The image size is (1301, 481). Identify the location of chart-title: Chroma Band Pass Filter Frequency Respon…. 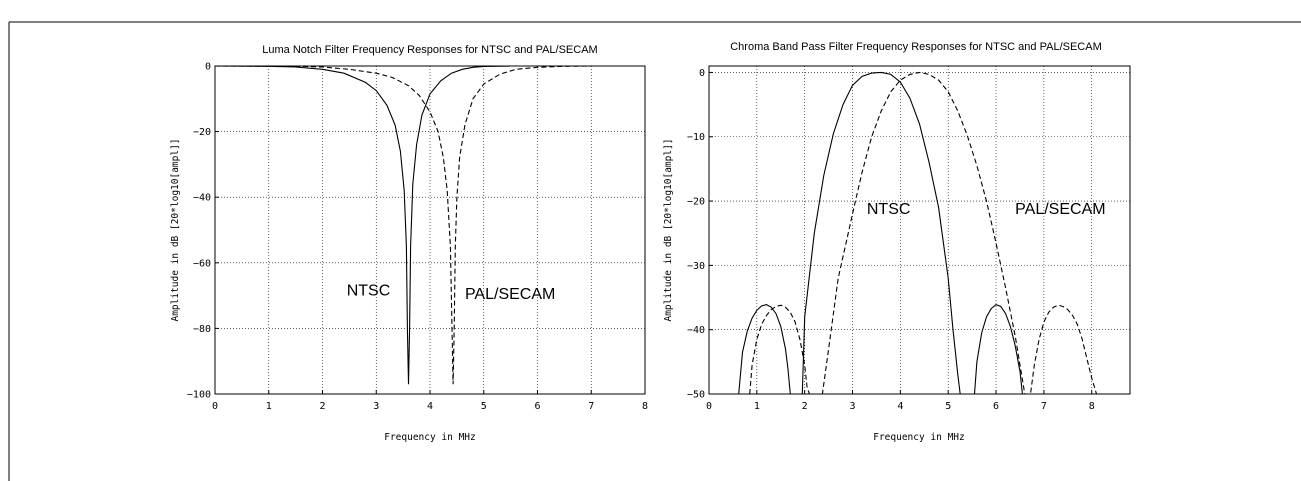
(916, 47).